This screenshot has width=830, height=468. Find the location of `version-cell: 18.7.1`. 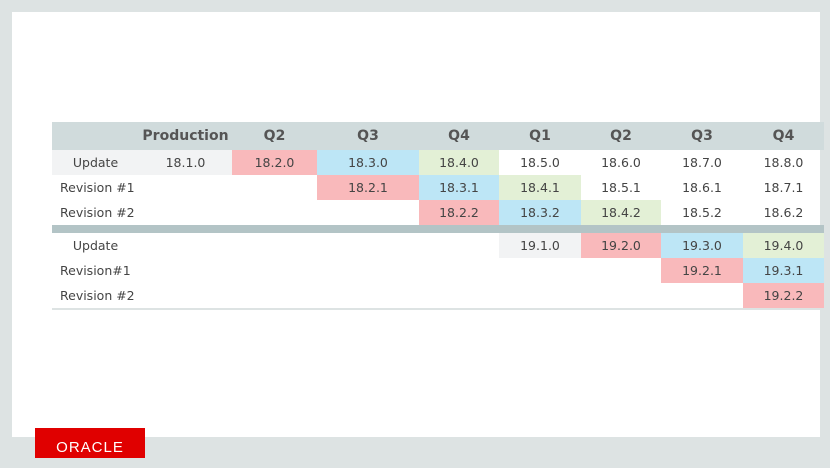

version-cell: 18.7.1 is located at coordinates (783, 187).